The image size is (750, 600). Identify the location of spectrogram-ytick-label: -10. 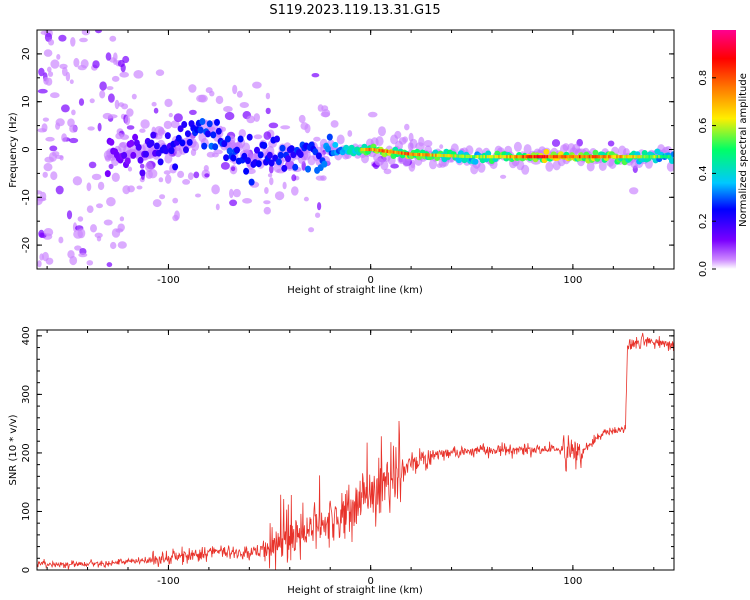
(26, 197).